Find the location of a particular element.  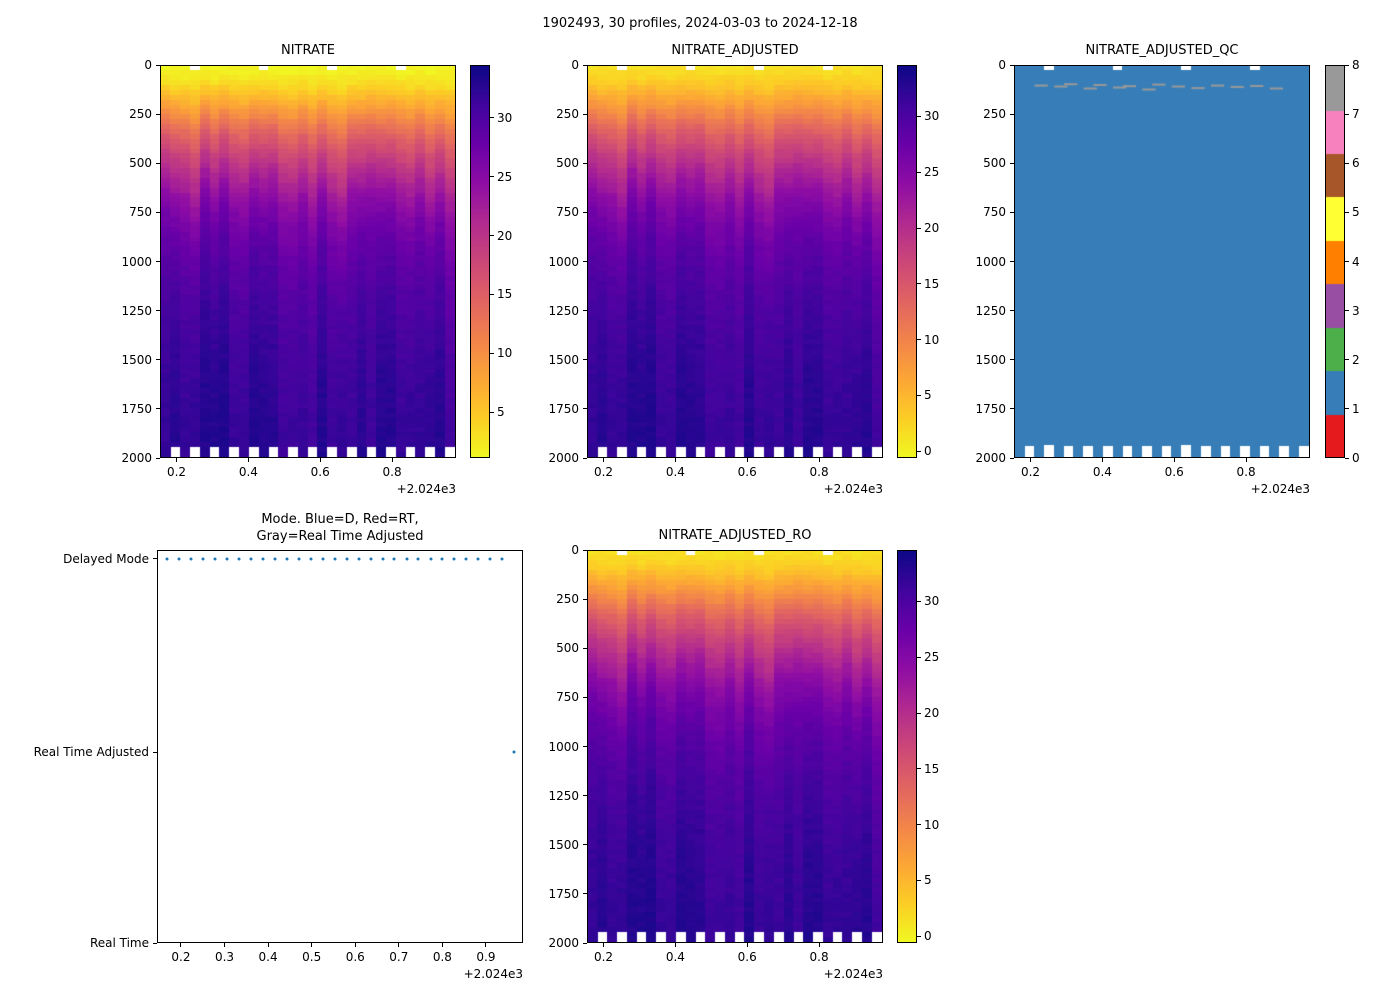

mode-y-tick-label: Real Time is located at coordinates (119, 943).